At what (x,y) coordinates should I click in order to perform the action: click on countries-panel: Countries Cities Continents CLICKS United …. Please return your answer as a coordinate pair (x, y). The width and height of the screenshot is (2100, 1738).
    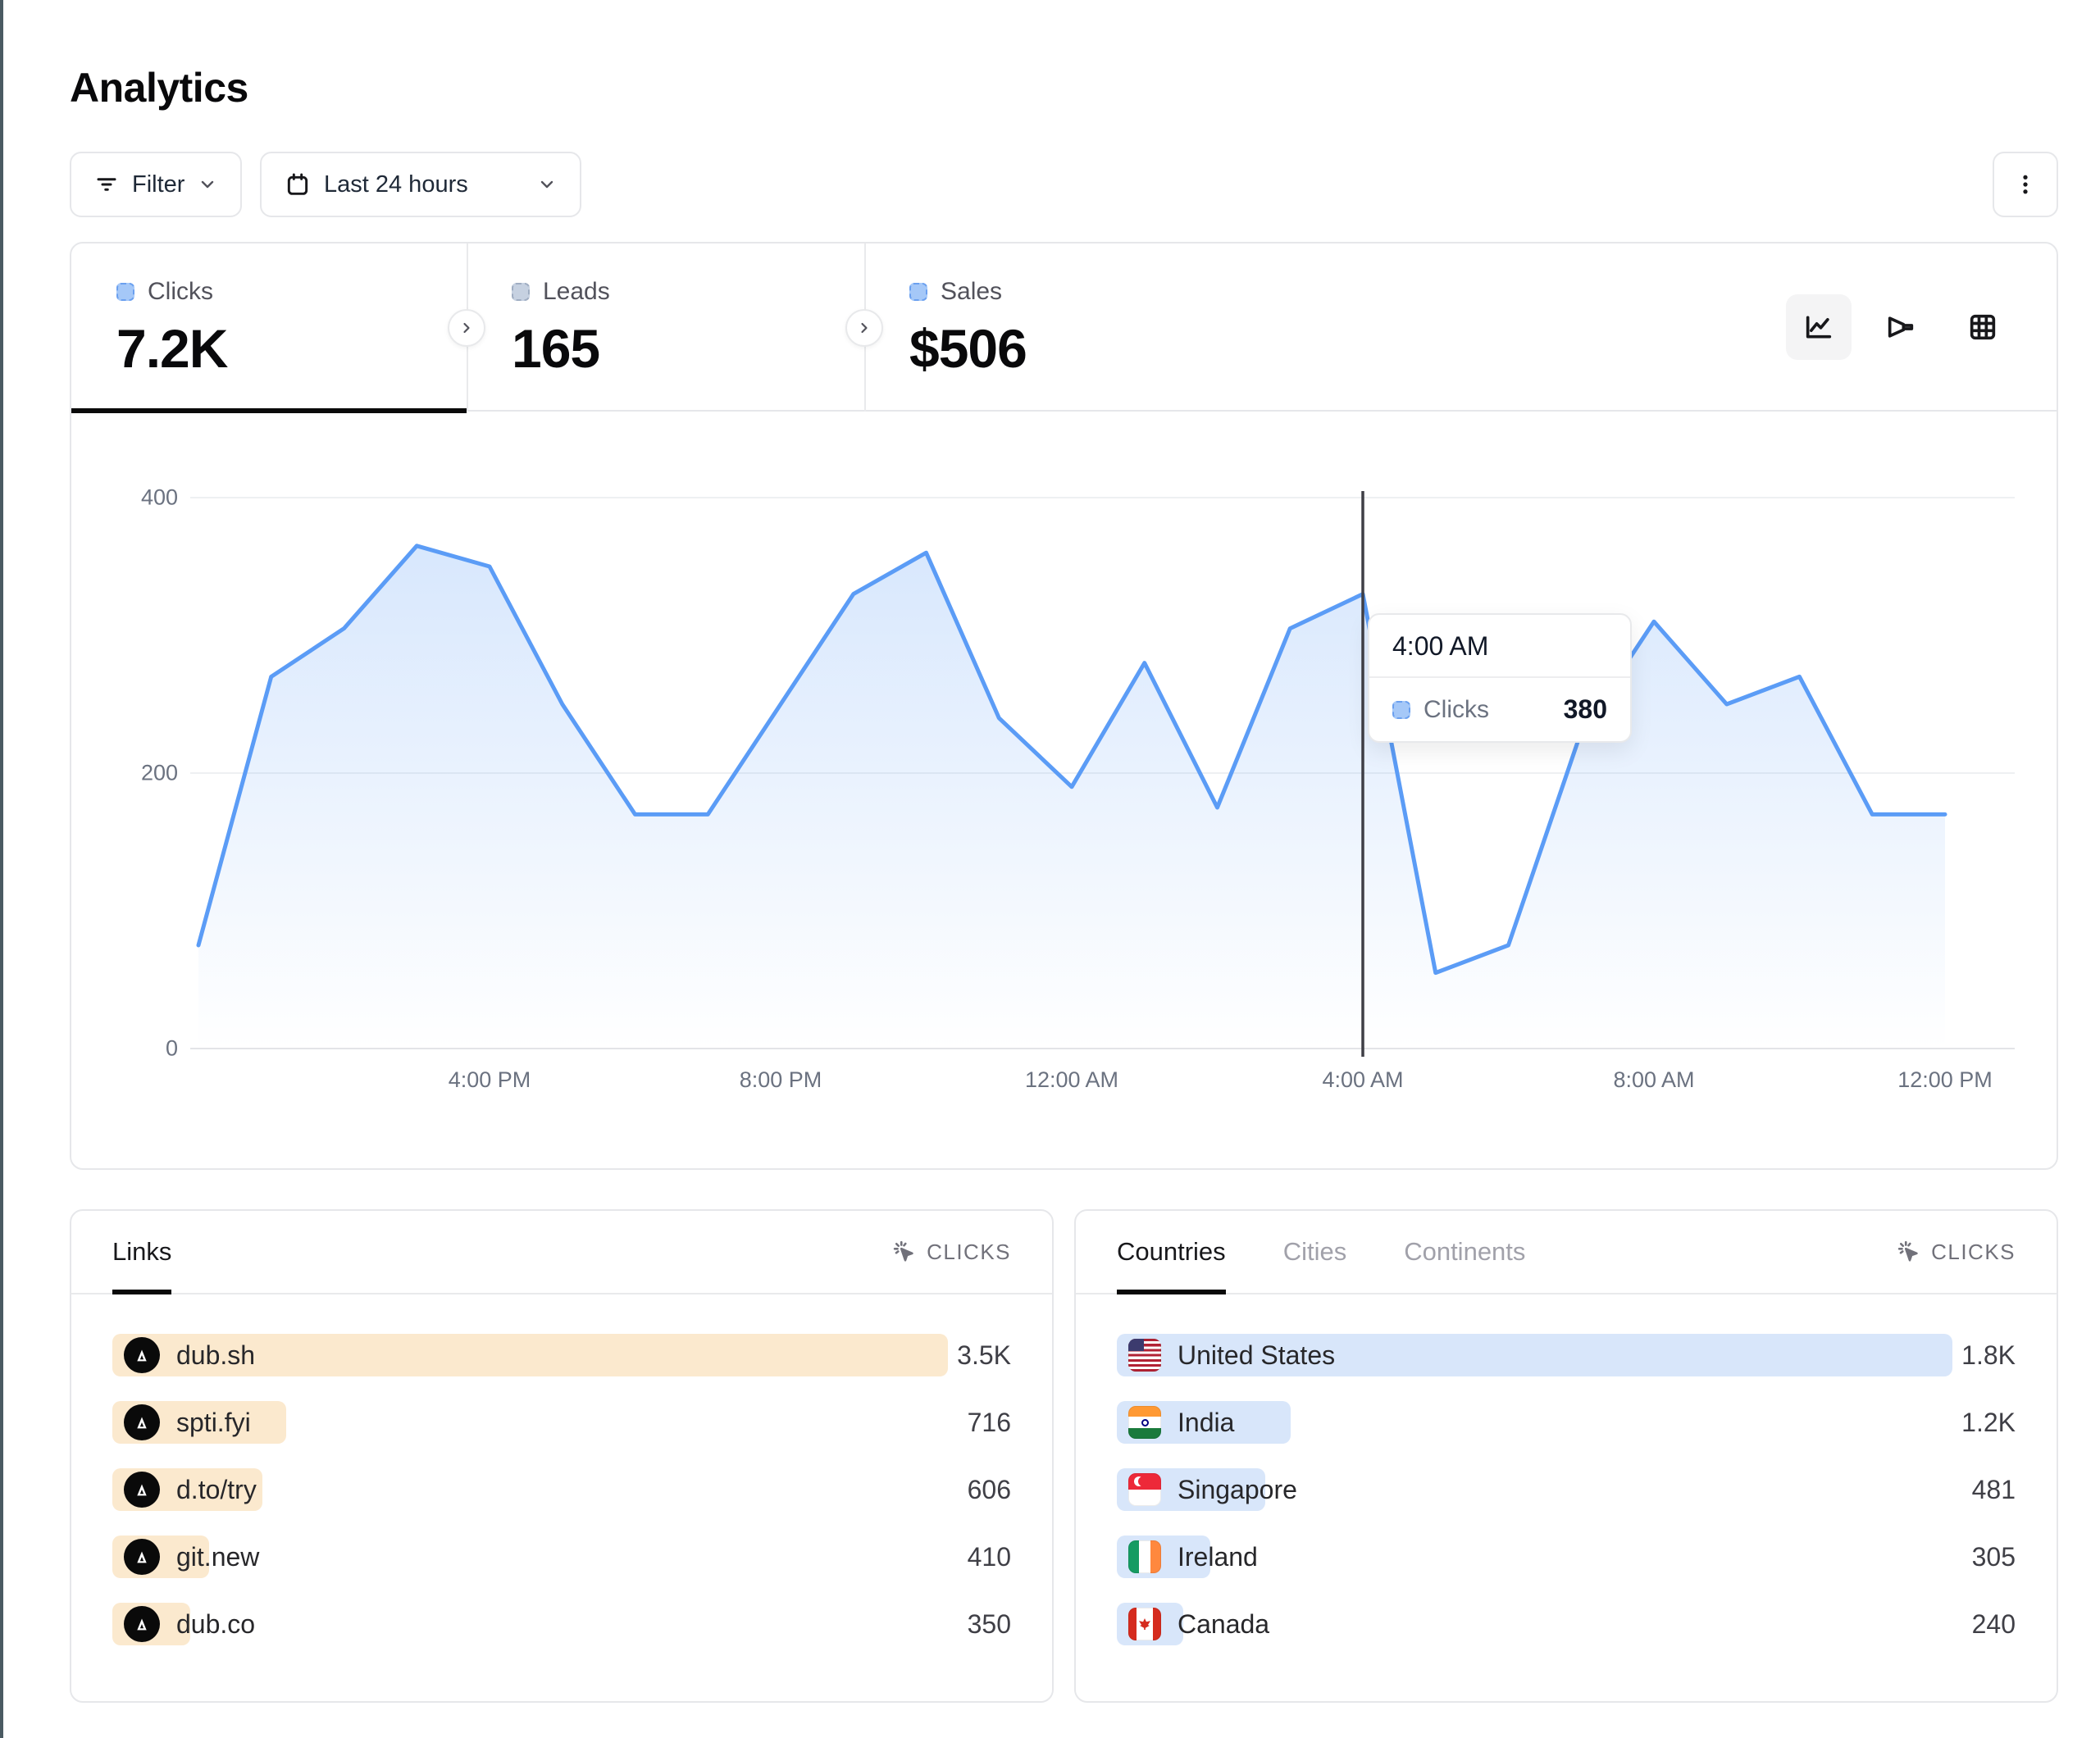
    Looking at the image, I should click on (1566, 1456).